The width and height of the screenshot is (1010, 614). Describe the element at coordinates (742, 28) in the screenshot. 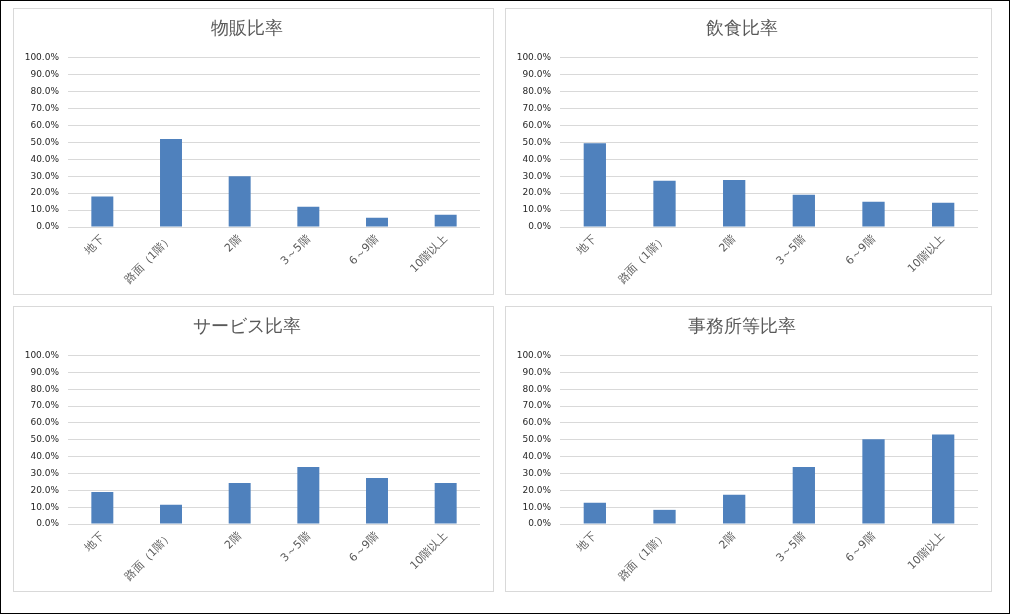

I see `chart-title: 飲食比率` at that location.